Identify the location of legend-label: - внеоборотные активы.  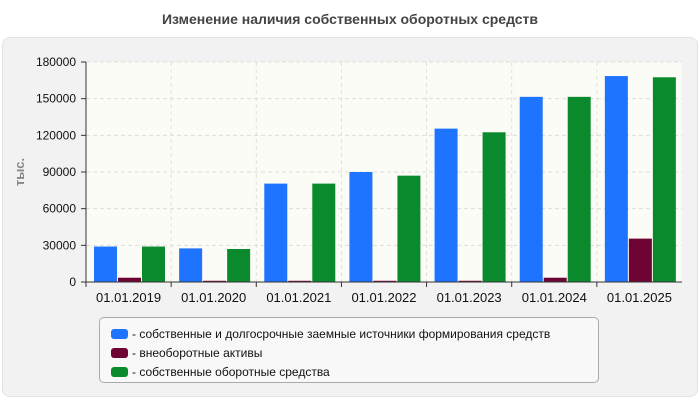
(197, 352).